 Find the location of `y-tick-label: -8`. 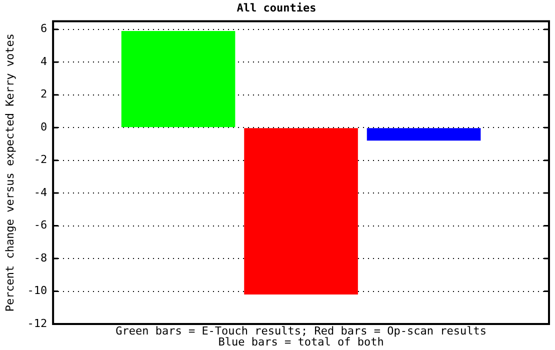

y-tick-label: -8 is located at coordinates (41, 257).